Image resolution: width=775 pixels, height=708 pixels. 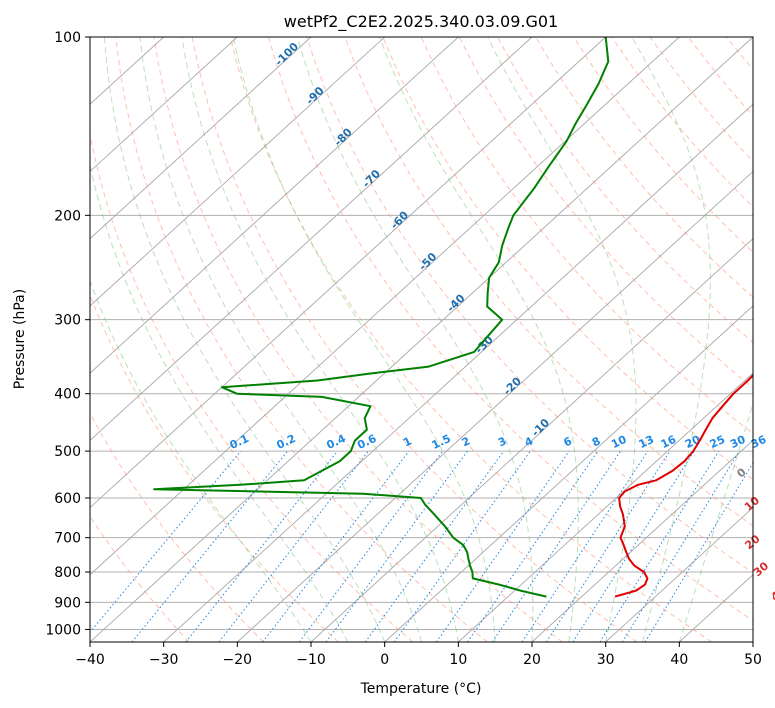 What do you see at coordinates (484, 344) in the screenshot?
I see `isotherm-label: -30` at bounding box center [484, 344].